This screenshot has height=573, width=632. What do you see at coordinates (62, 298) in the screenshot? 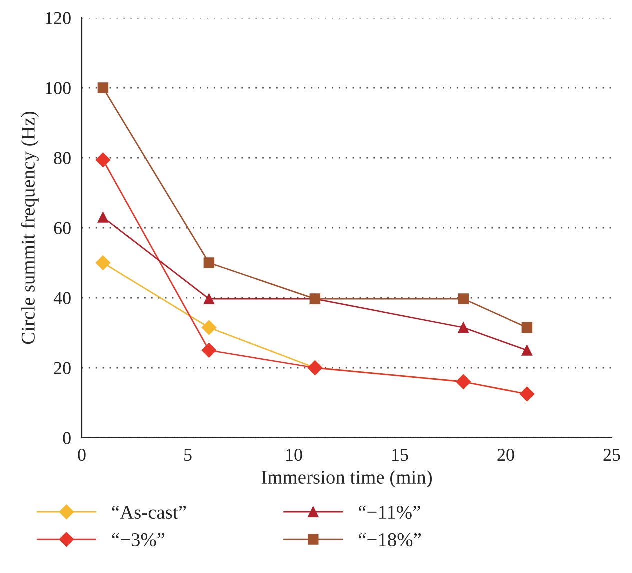
I see `y-tick-label: 40` at bounding box center [62, 298].